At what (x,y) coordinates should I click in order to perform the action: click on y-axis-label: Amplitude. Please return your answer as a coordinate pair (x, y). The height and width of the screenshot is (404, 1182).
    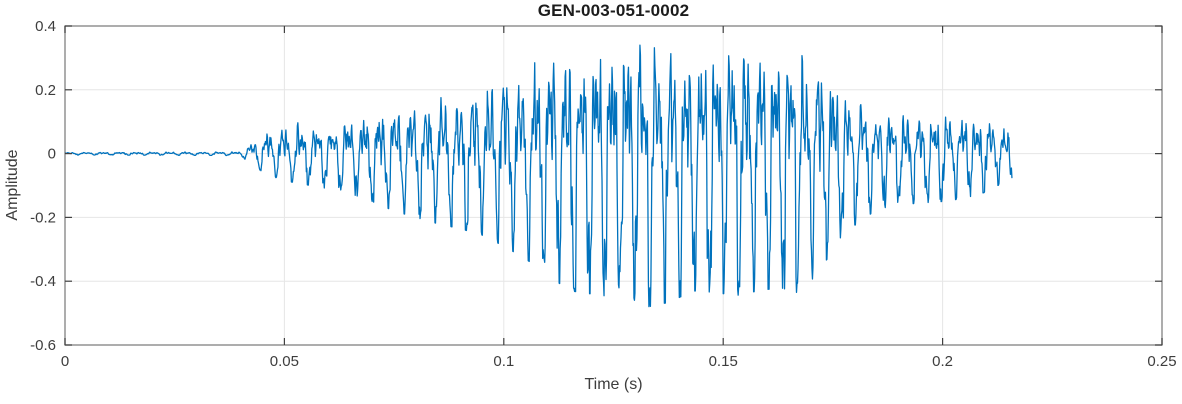
    Looking at the image, I should click on (12, 185).